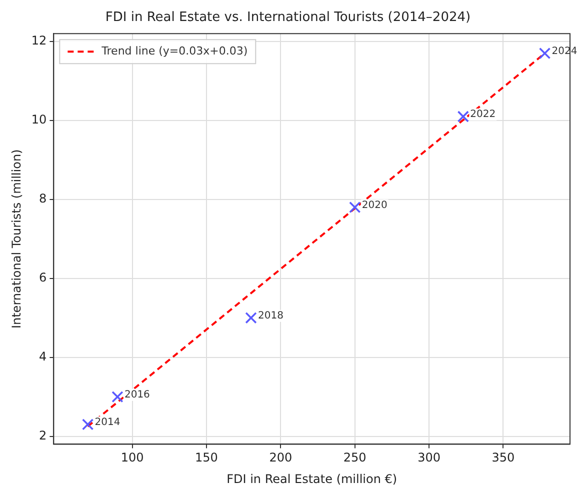  Describe the element at coordinates (206, 457) in the screenshot. I see `x-tick-label: 150` at that location.